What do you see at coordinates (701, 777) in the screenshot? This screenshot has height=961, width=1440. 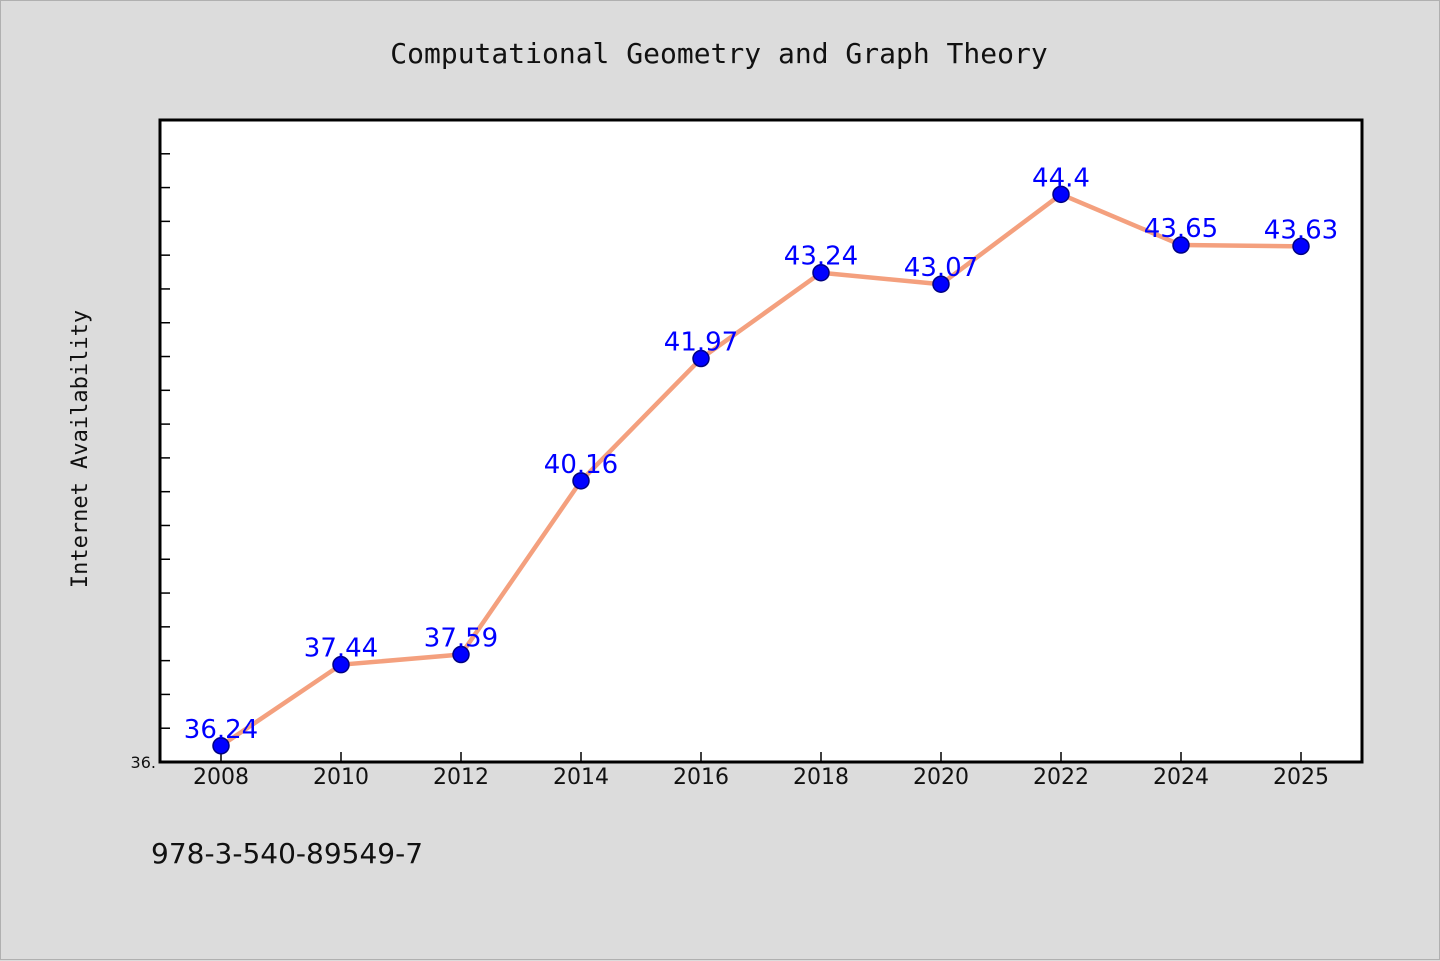 I see `x-tick-label: 2016` at bounding box center [701, 777].